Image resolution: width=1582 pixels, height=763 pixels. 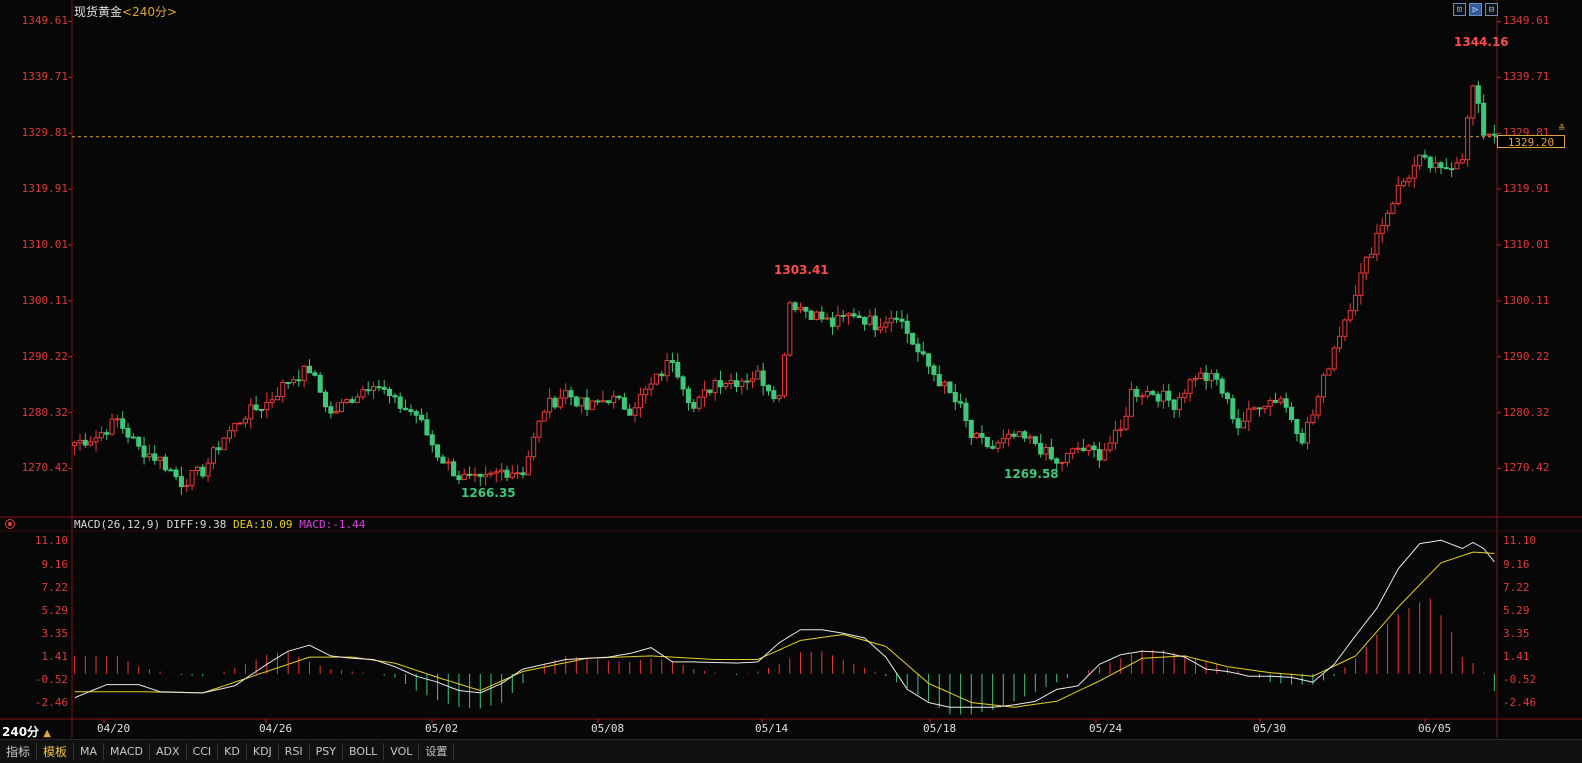 I want to click on indicator-settings-icon, so click(x=10, y=524).